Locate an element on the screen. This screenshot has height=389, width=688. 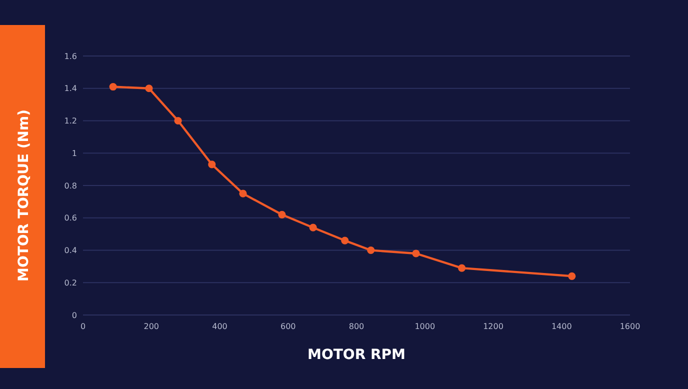
y-tick-label: 1.2 is located at coordinates (70, 121).